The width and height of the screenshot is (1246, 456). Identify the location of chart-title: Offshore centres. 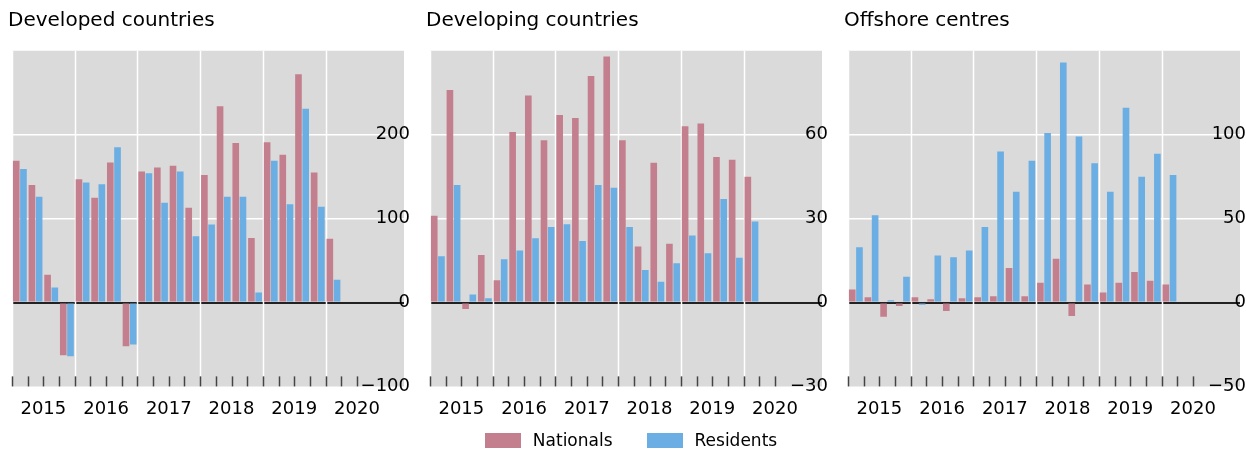
(927, 19).